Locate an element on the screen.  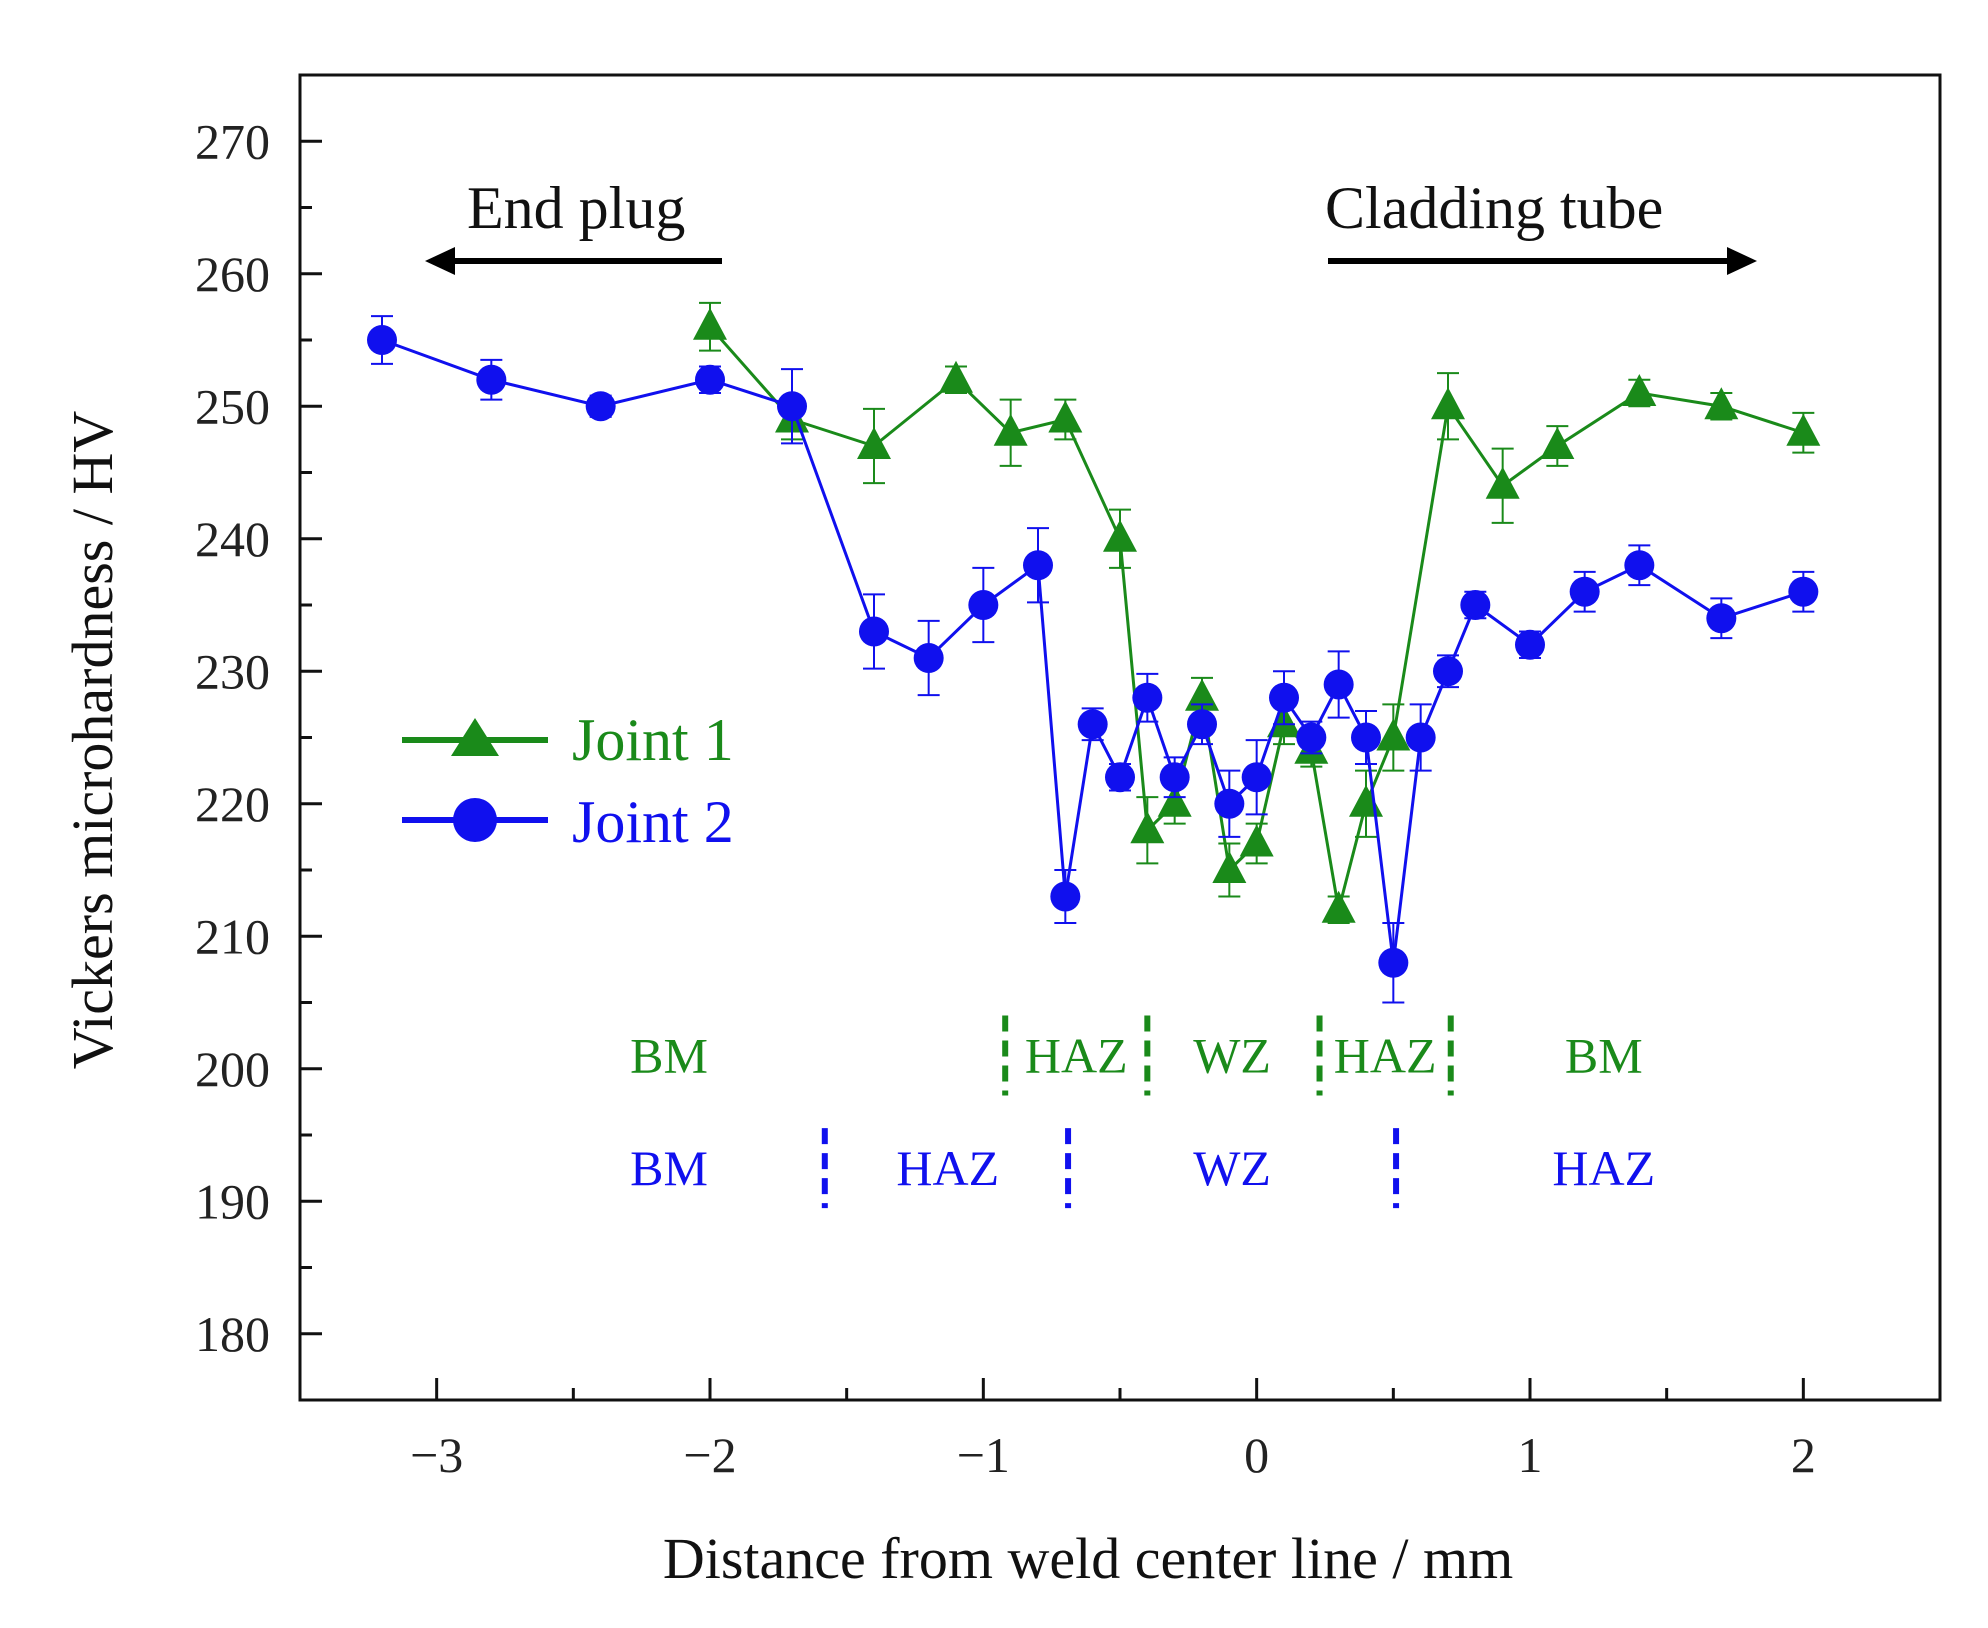
x-tick-label: −1 is located at coordinates (983, 1455).